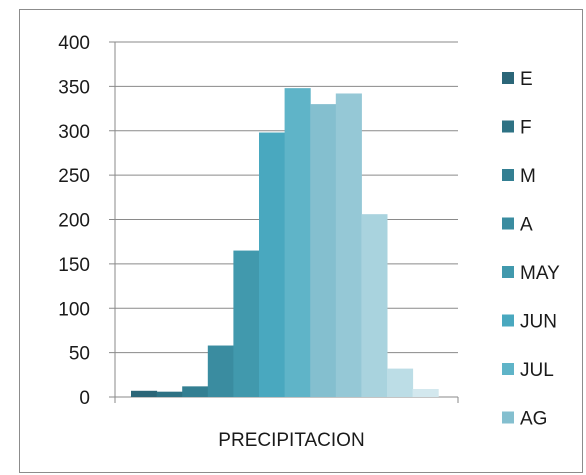 This screenshot has height=475, width=586. Describe the element at coordinates (84, 398) in the screenshot. I see `y-tick-label: 0` at that location.